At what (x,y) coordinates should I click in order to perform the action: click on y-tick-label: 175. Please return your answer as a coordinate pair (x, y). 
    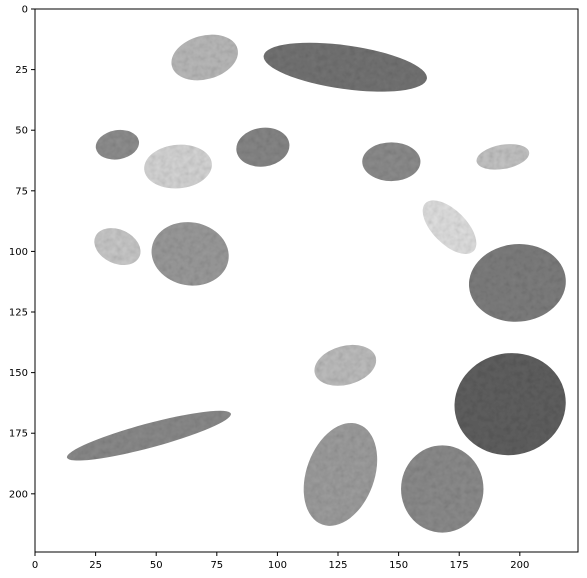
    Looking at the image, I should click on (18, 434).